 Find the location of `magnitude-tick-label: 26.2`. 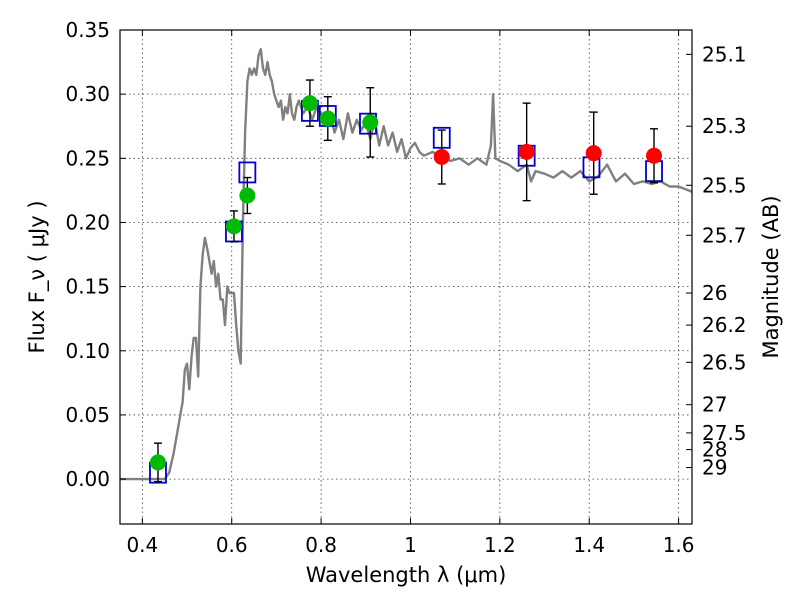

magnitude-tick-label: 26.2 is located at coordinates (724, 325).